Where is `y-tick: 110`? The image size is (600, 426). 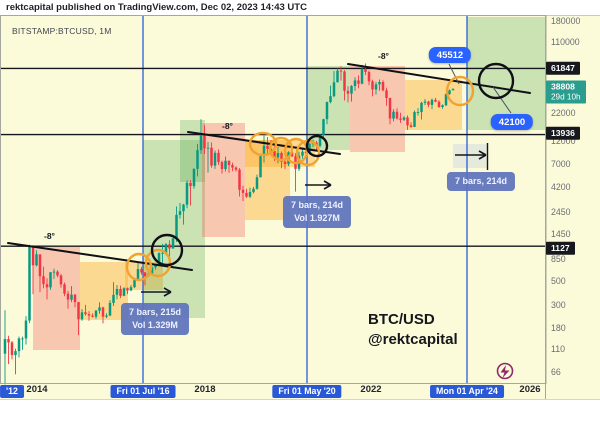
y-tick: 110 is located at coordinates (558, 349).